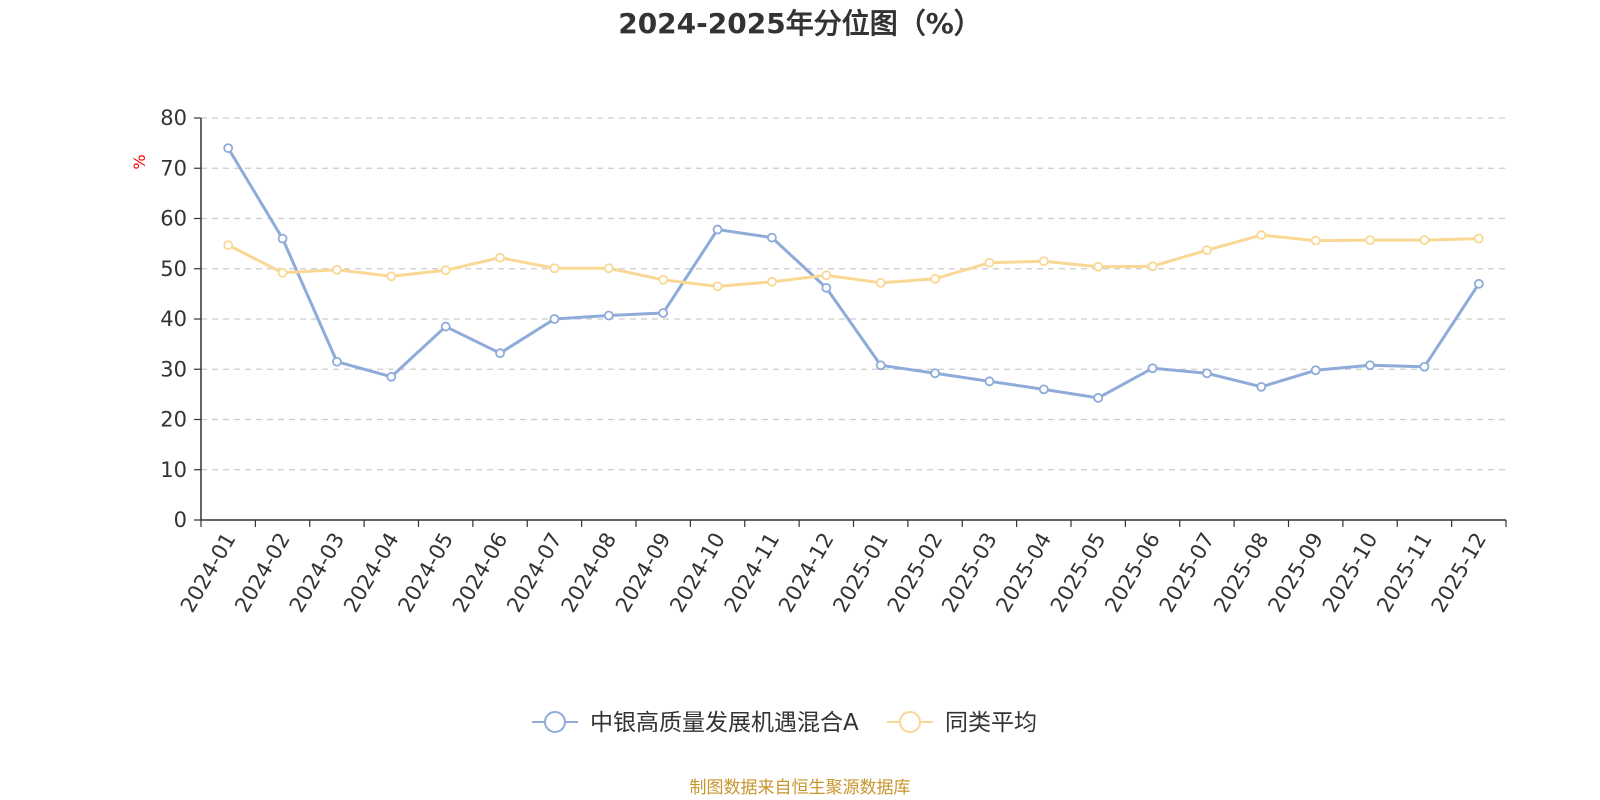 This screenshot has width=1600, height=800. I want to click on y-tick-label: 30, so click(173, 369).